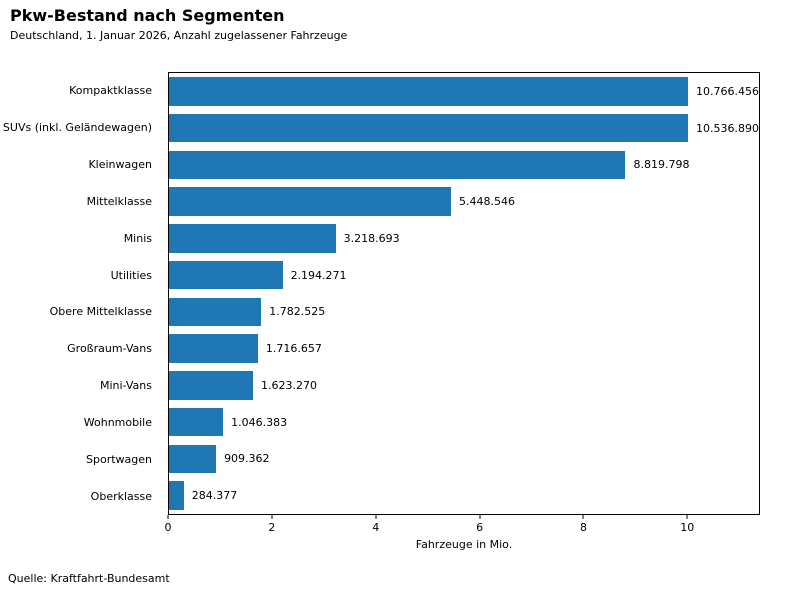 The height and width of the screenshot is (600, 800). What do you see at coordinates (464, 312) in the screenshot?
I see `bar-row: 1.782.525` at bounding box center [464, 312].